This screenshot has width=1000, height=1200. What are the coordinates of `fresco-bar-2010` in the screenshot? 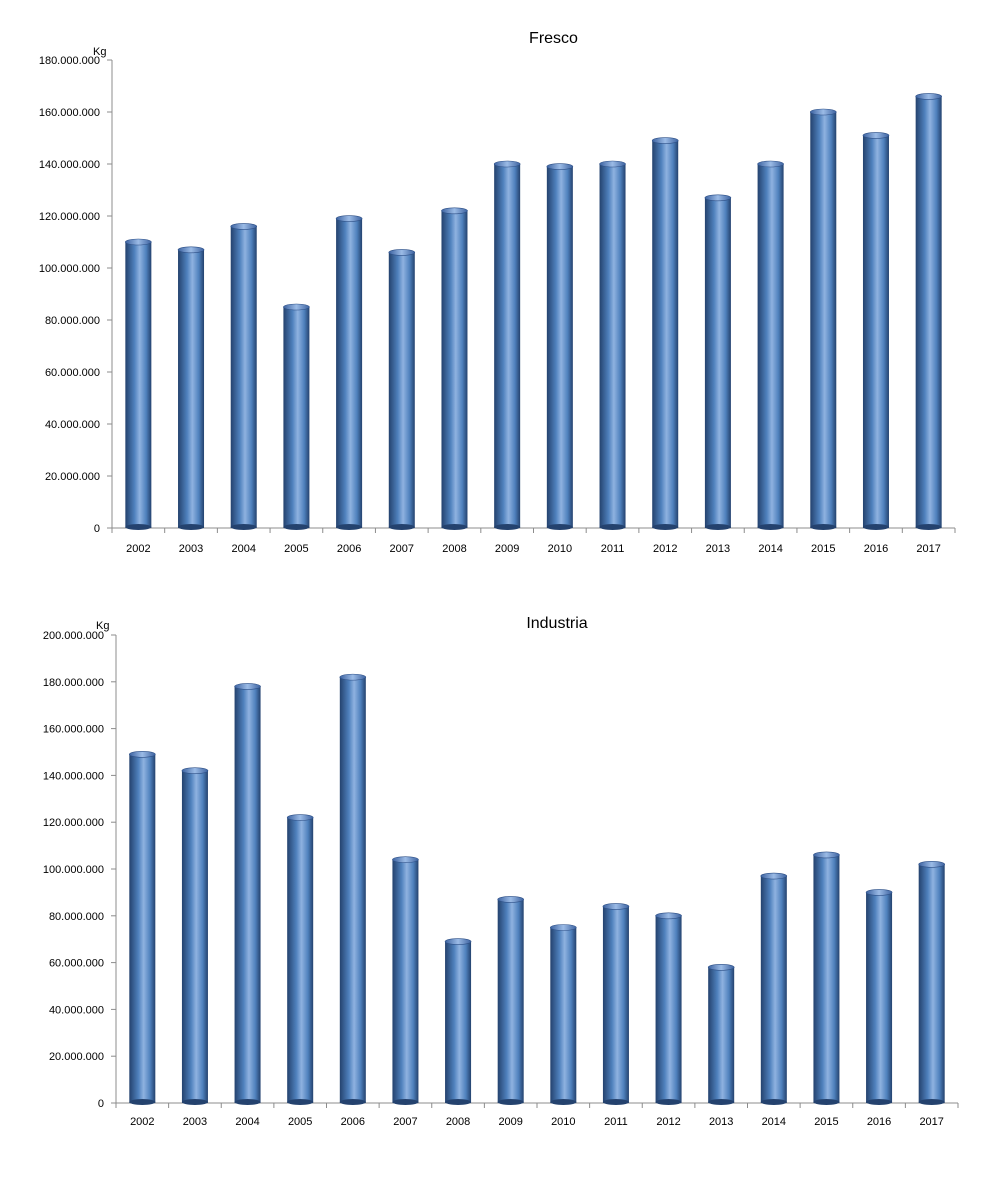 It's located at (560, 346).